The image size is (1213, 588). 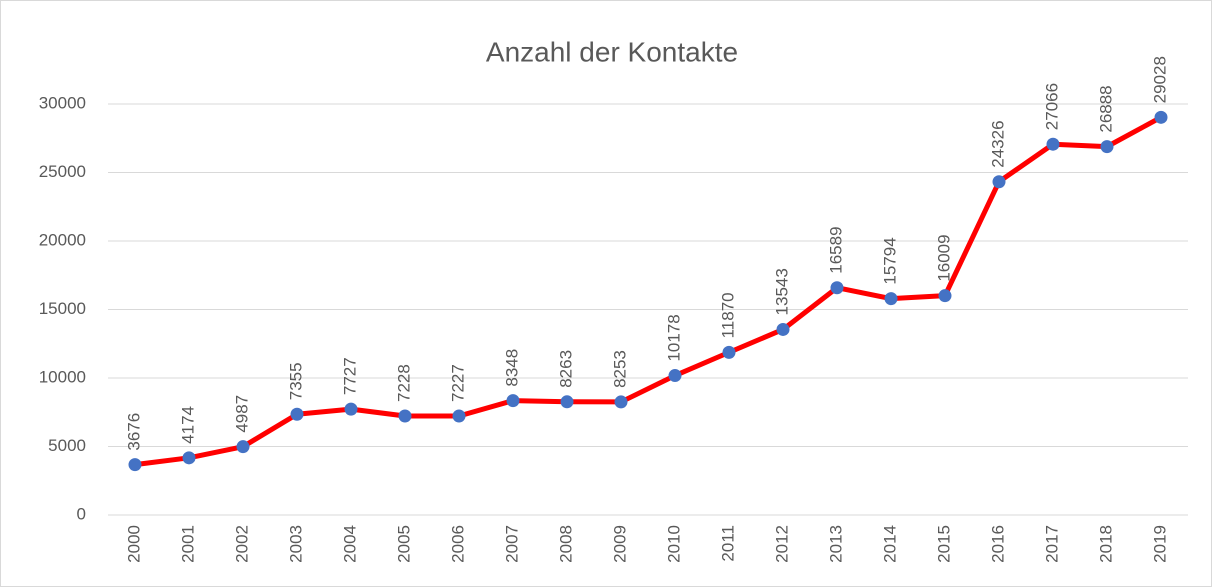 I want to click on data-label: 8263, so click(x=565, y=369).